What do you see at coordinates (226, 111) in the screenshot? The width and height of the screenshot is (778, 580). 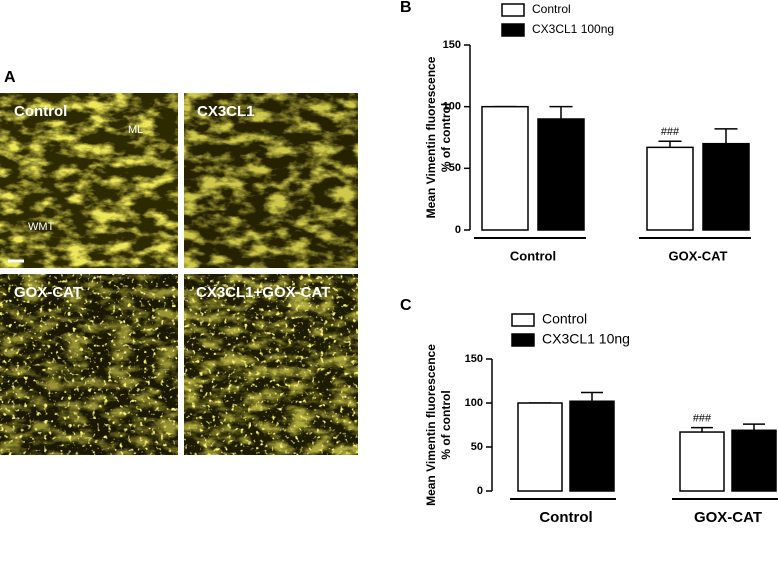 I see `image-label: CX3CL1` at bounding box center [226, 111].